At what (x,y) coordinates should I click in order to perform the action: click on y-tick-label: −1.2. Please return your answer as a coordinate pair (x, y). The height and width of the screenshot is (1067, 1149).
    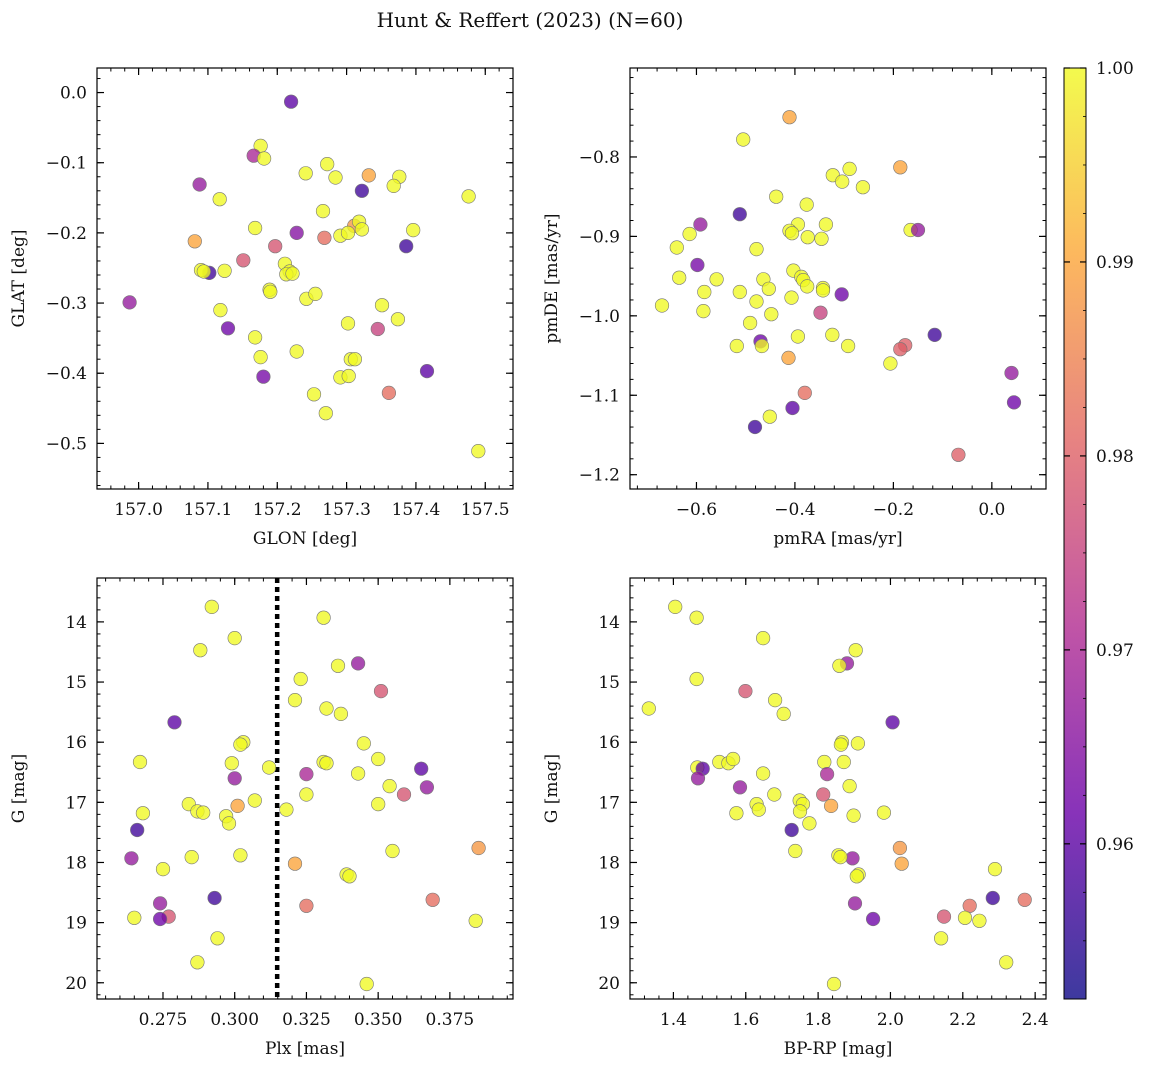
    Looking at the image, I should click on (599, 476).